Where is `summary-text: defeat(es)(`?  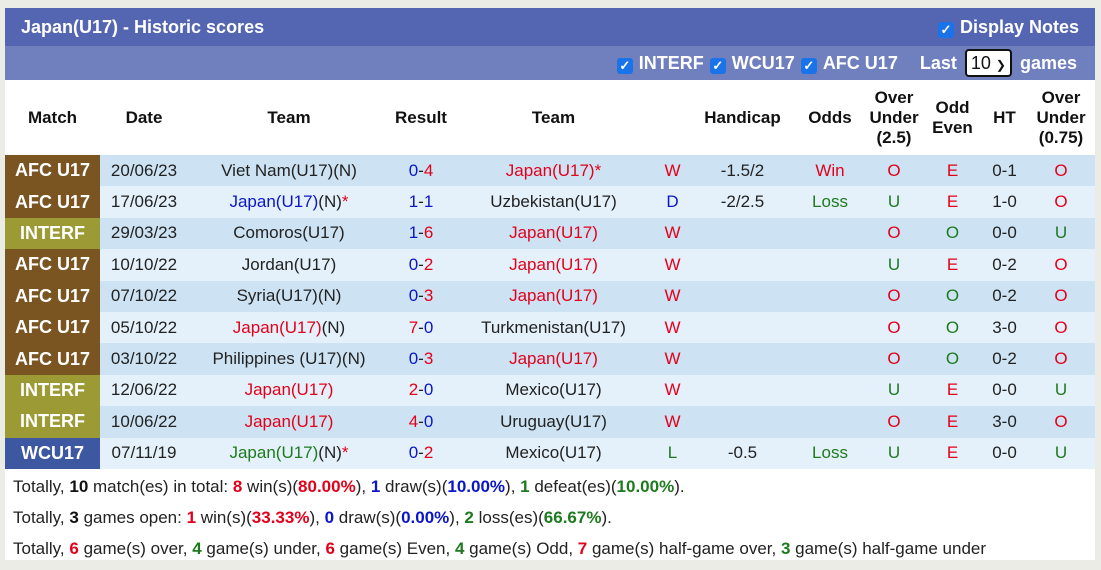
summary-text: defeat(es)( is located at coordinates (573, 486).